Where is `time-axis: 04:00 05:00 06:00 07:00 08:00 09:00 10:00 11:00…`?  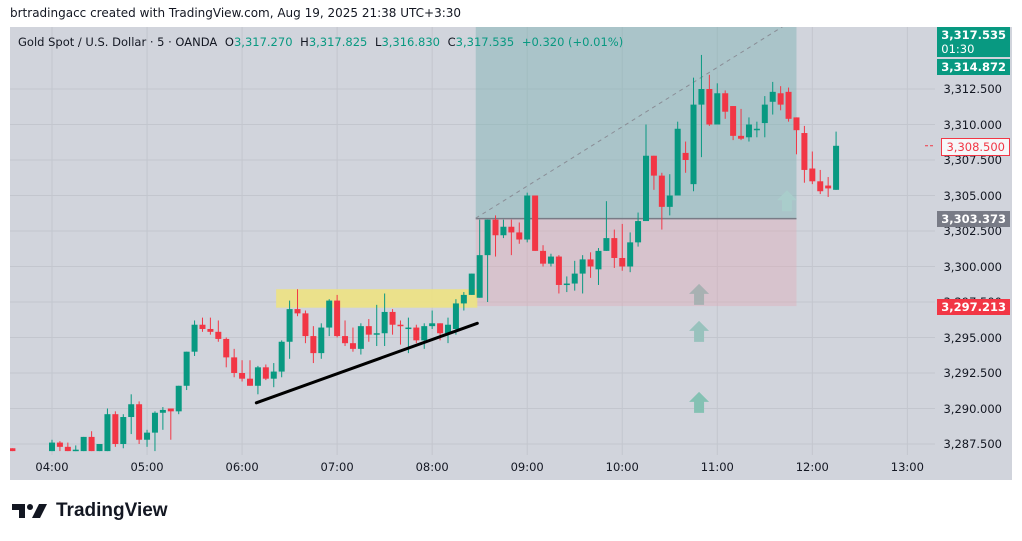 time-axis: 04:00 05:00 06:00 07:00 08:00 09:00 10:00 11:00… is located at coordinates (472, 467).